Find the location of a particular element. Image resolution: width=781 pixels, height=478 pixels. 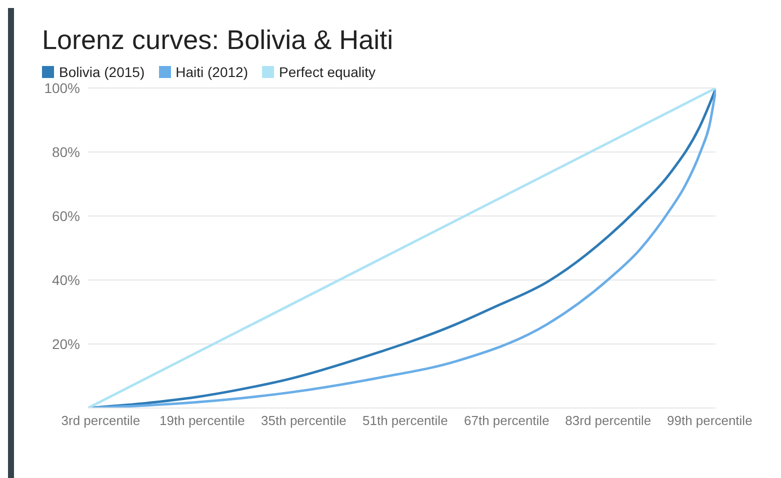

x-tick-label: 51th percentile is located at coordinates (405, 420).